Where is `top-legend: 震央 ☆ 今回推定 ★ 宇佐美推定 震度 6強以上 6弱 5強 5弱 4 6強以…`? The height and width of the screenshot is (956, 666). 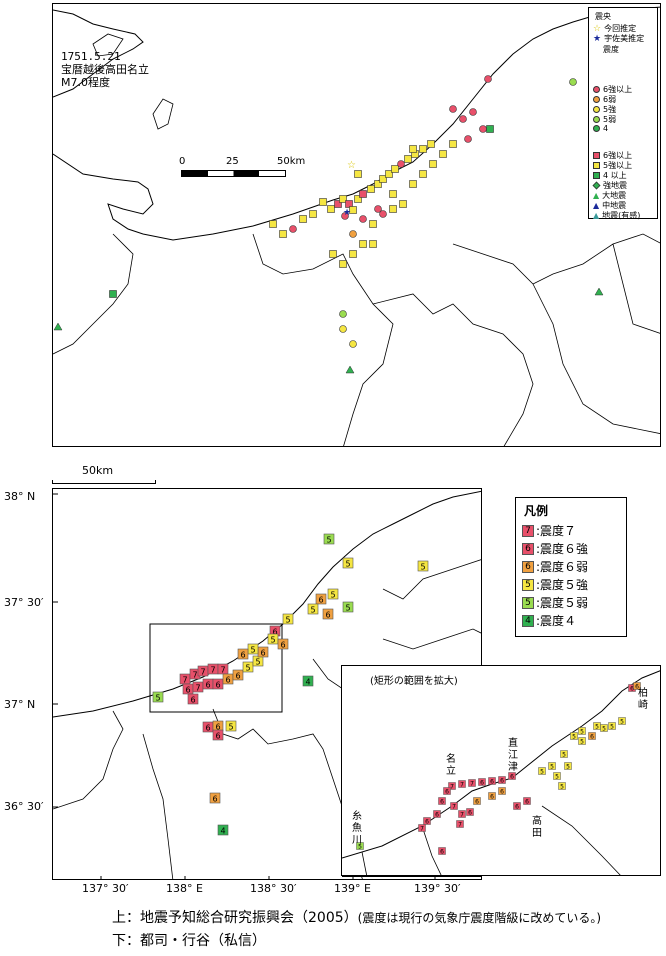
top-legend: 震央 ☆ 今回推定 ★ 宇佐美推定 震度 6強以上 6弱 5強 5弱 4 6強以… is located at coordinates (623, 113).